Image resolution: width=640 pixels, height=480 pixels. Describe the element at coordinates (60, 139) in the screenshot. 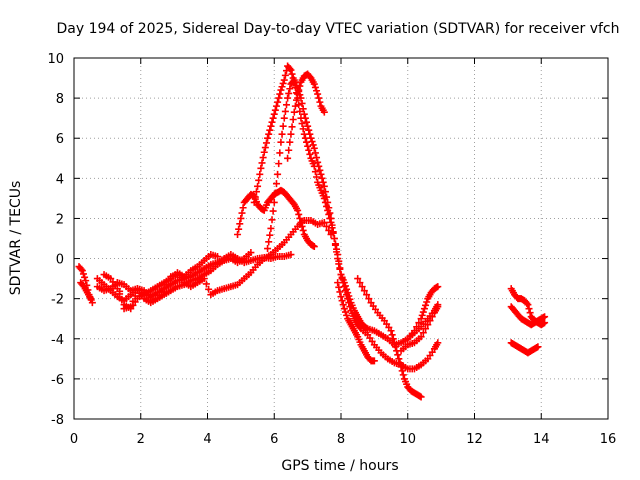

I see `y-tick-label: 6` at that location.